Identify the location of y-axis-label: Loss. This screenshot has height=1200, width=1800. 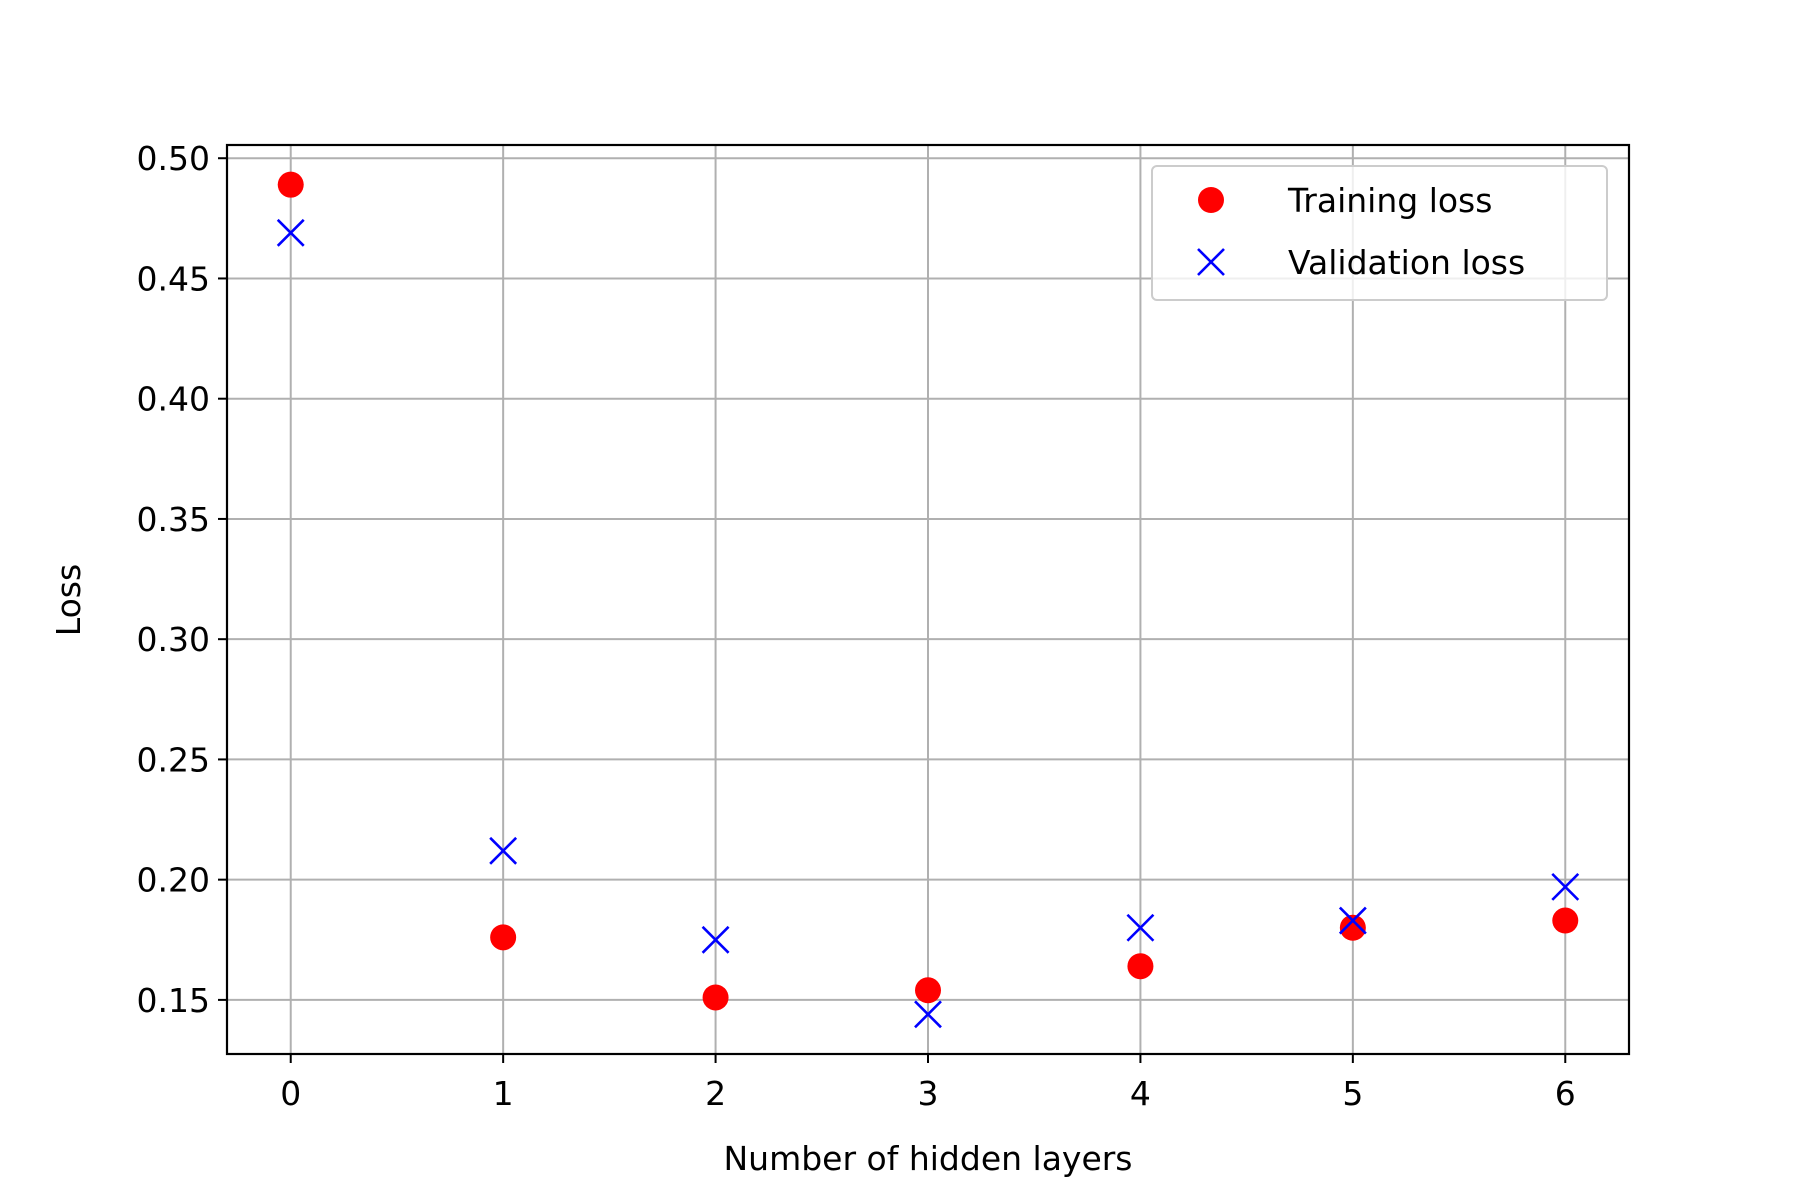
(68, 600).